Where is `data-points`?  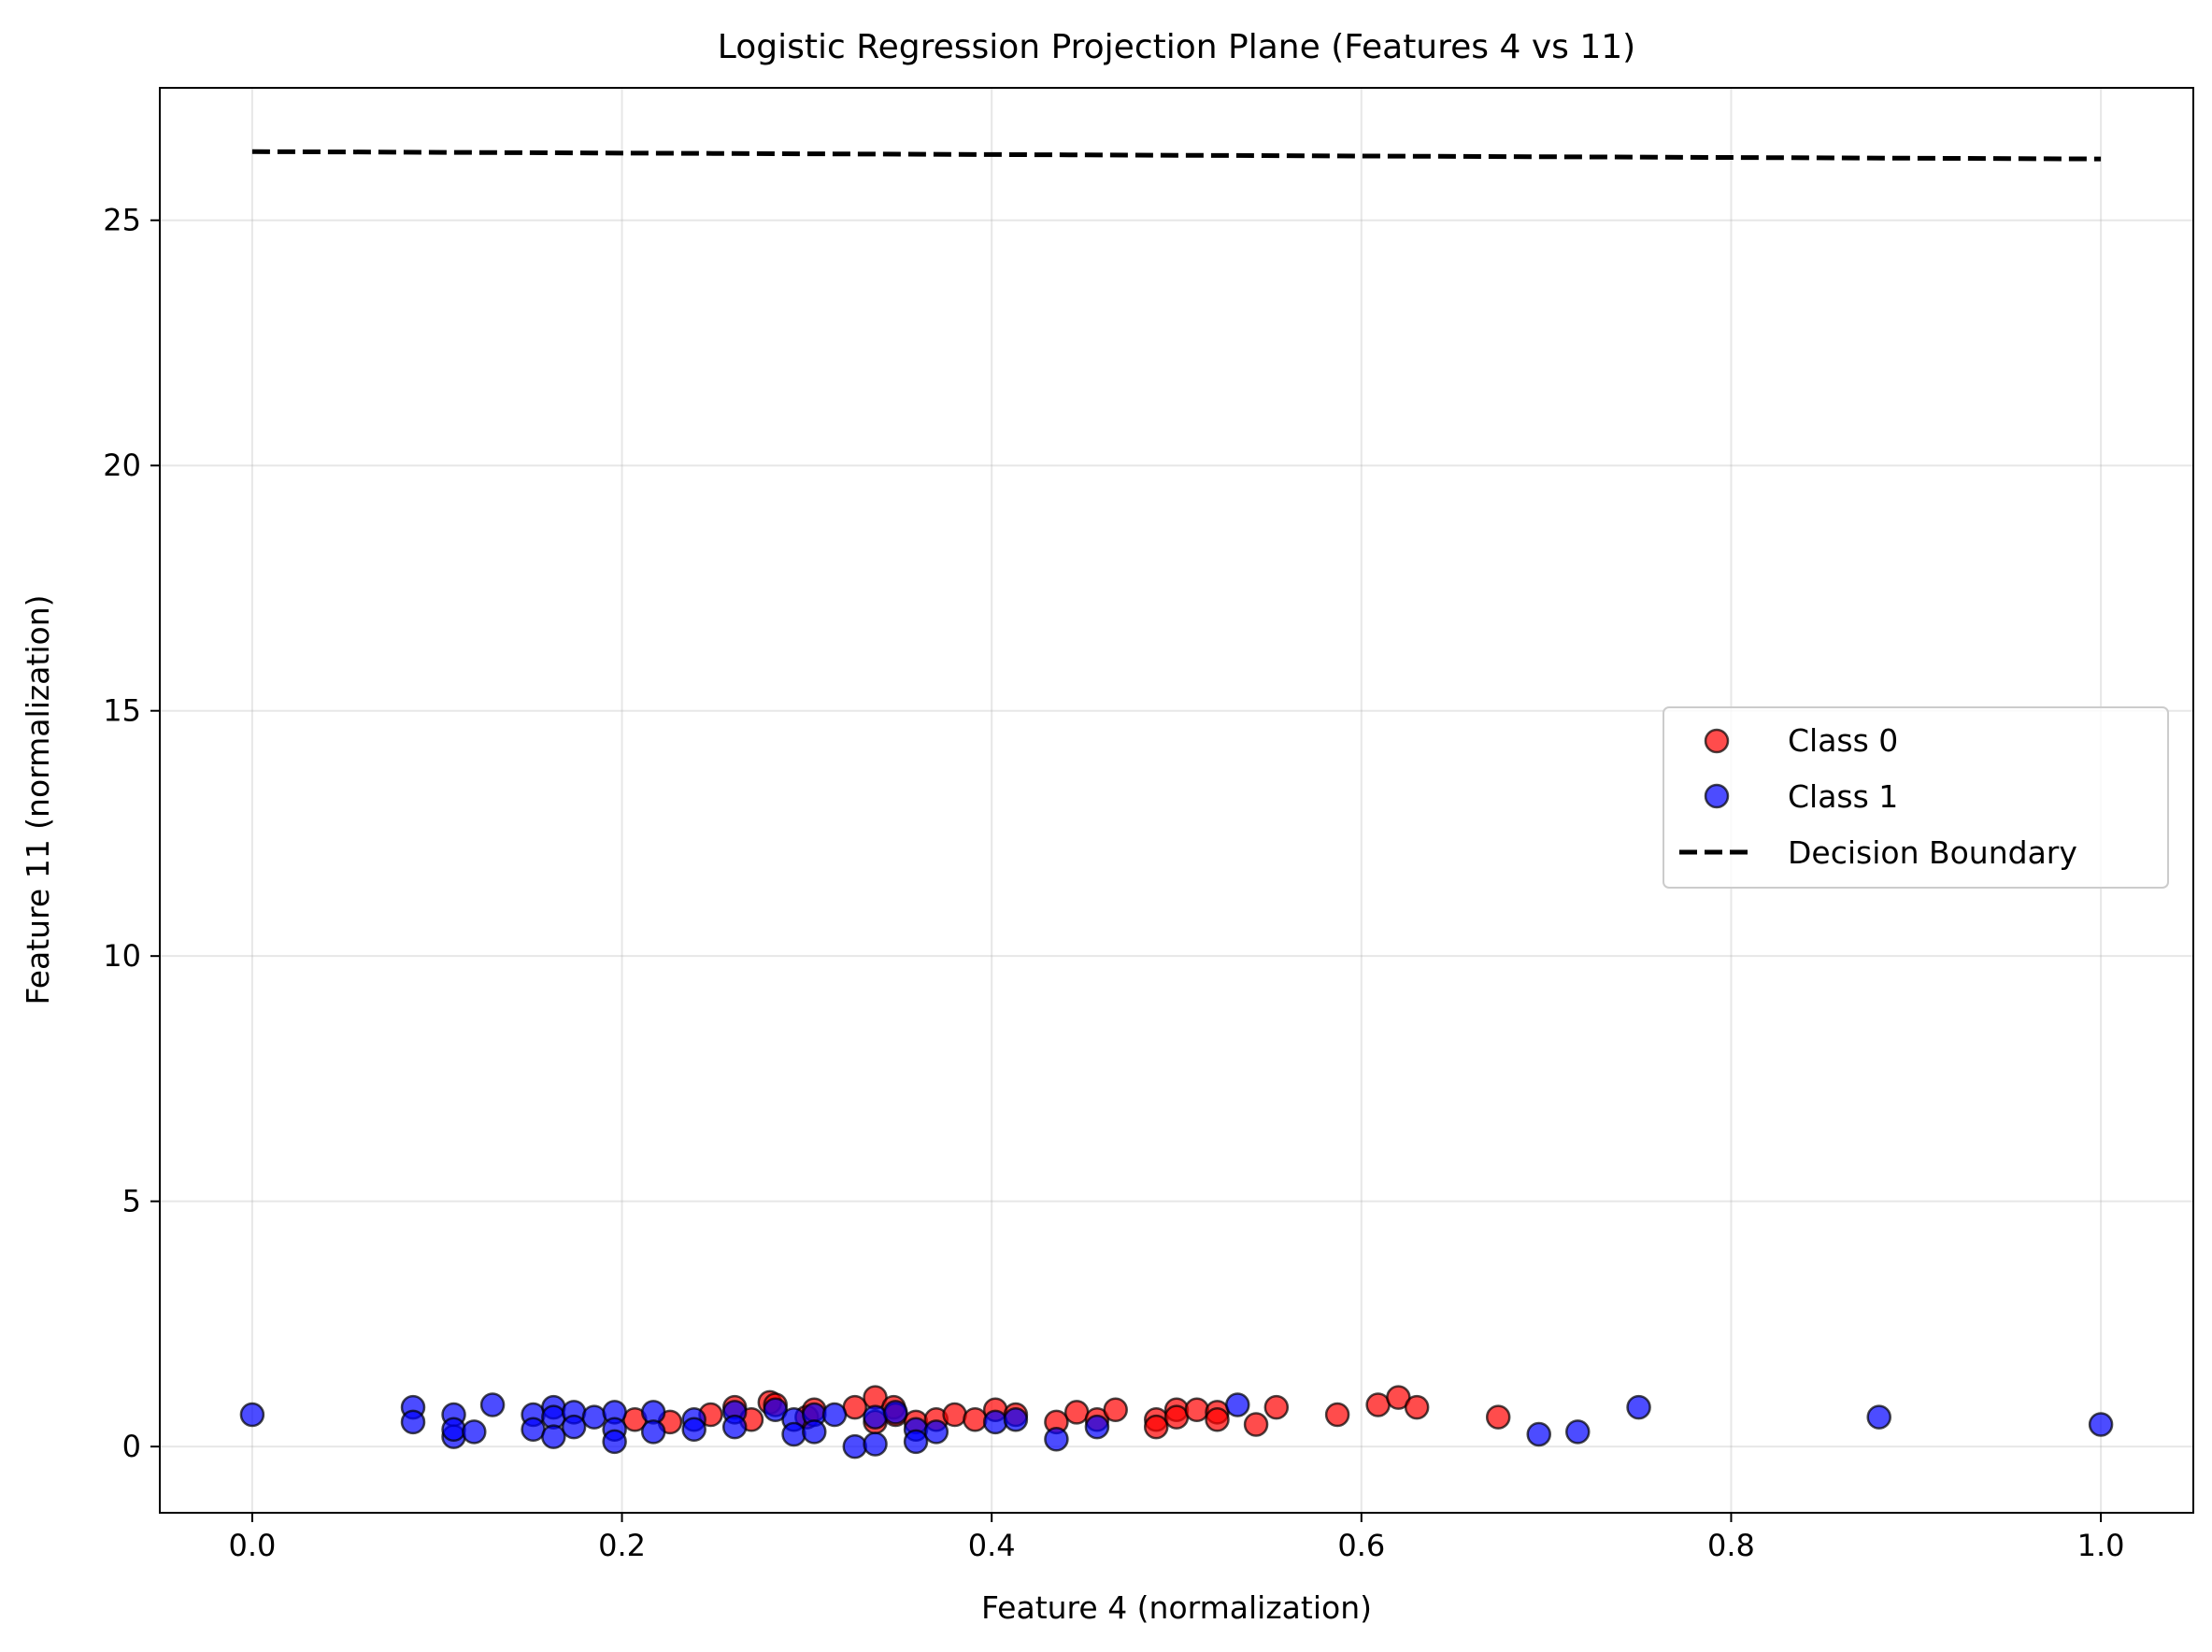
data-points is located at coordinates (1176, 1422).